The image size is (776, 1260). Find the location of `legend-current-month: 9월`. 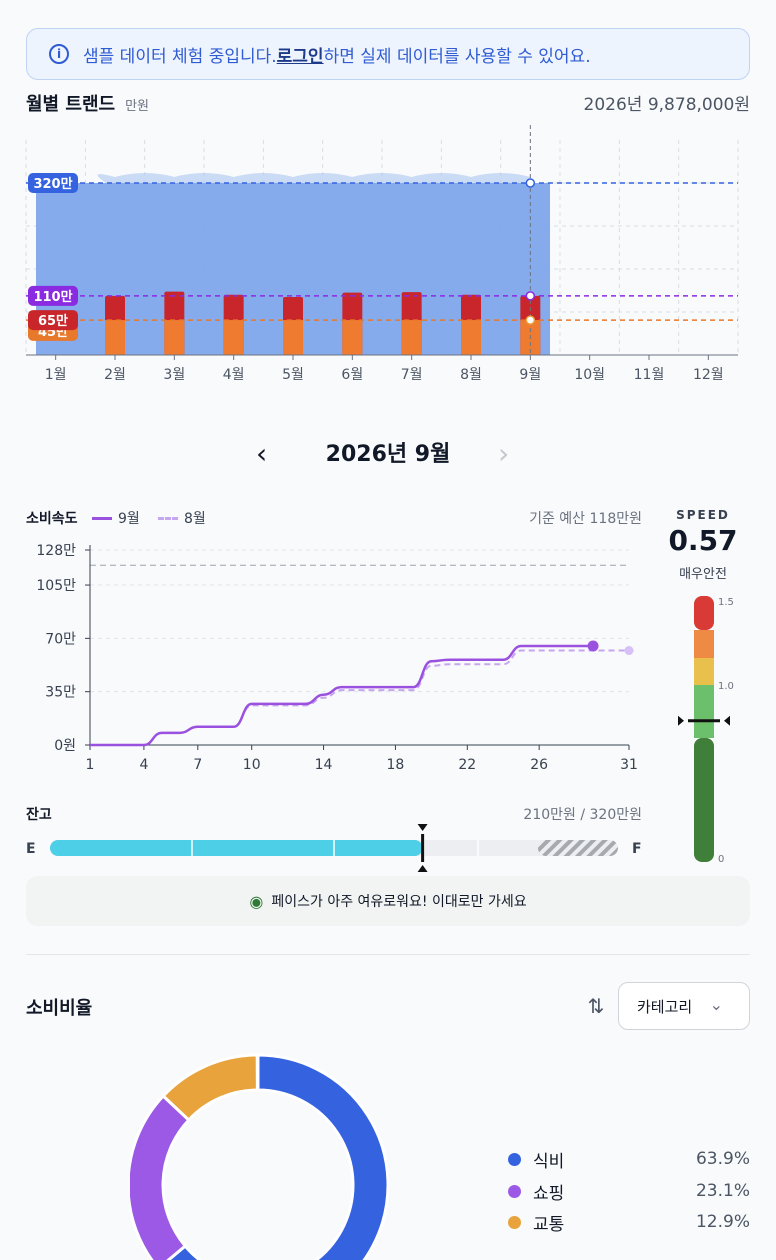

legend-current-month: 9월 is located at coordinates (116, 518).